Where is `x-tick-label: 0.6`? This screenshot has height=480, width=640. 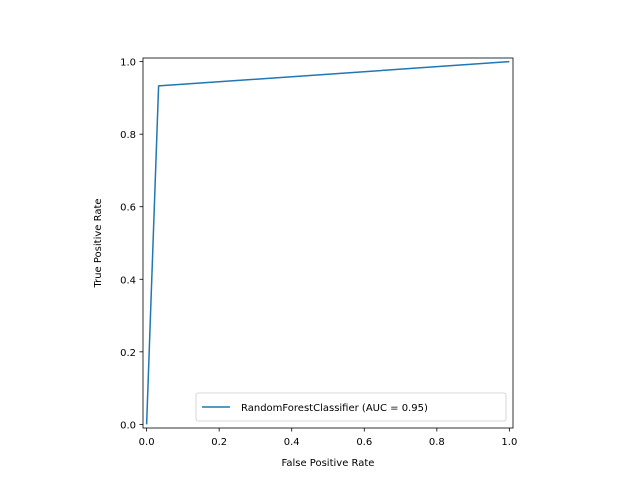
x-tick-label: 0.6 is located at coordinates (364, 442).